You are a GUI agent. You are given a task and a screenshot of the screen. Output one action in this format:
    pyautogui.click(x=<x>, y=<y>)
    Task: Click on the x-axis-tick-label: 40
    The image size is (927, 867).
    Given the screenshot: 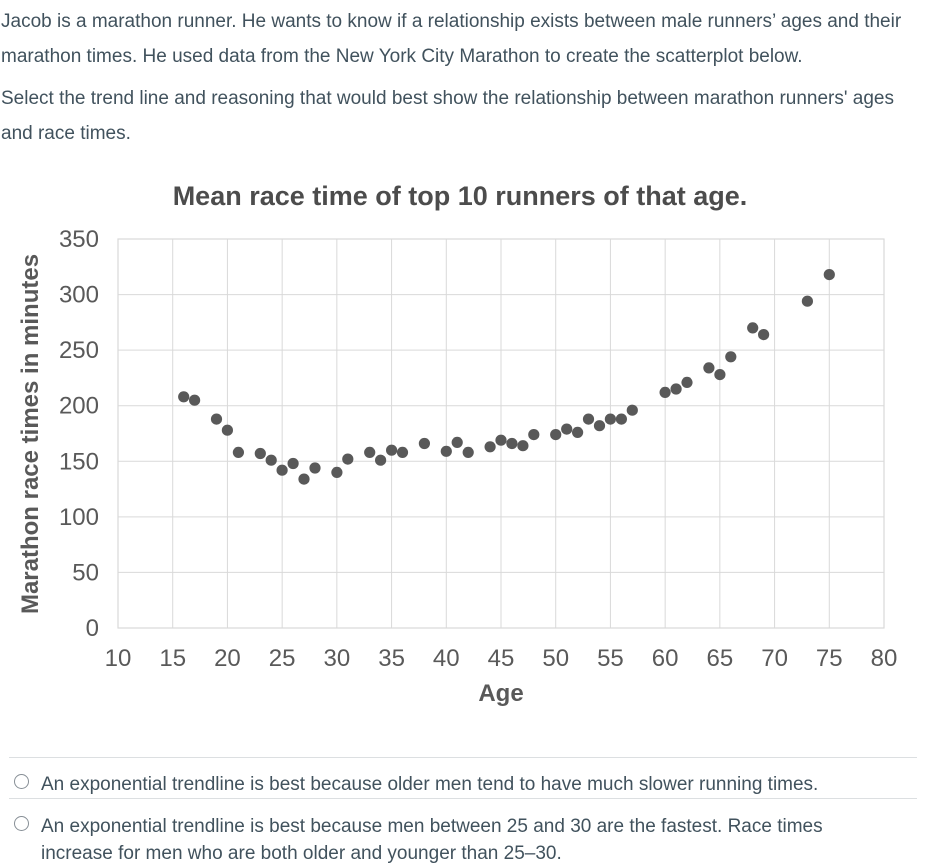 What is the action you would take?
    pyautogui.click(x=446, y=658)
    